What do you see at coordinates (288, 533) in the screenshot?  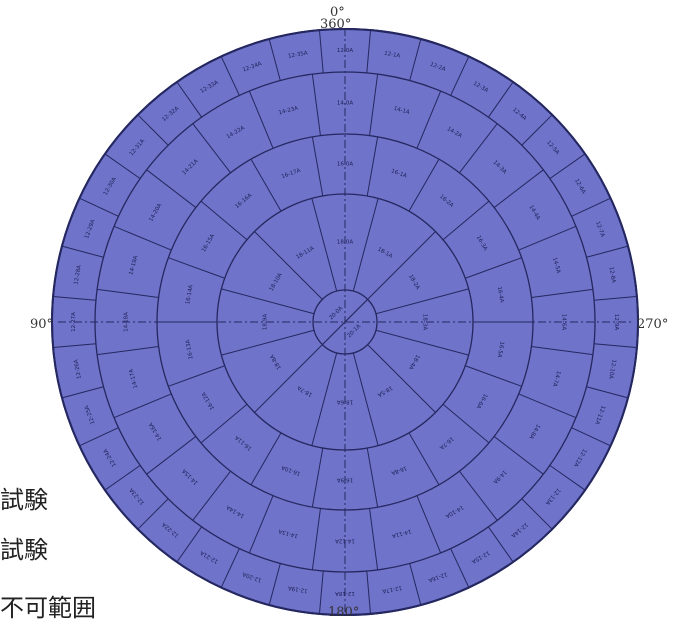 I see `middle-ring-cell: 14-13A` at bounding box center [288, 533].